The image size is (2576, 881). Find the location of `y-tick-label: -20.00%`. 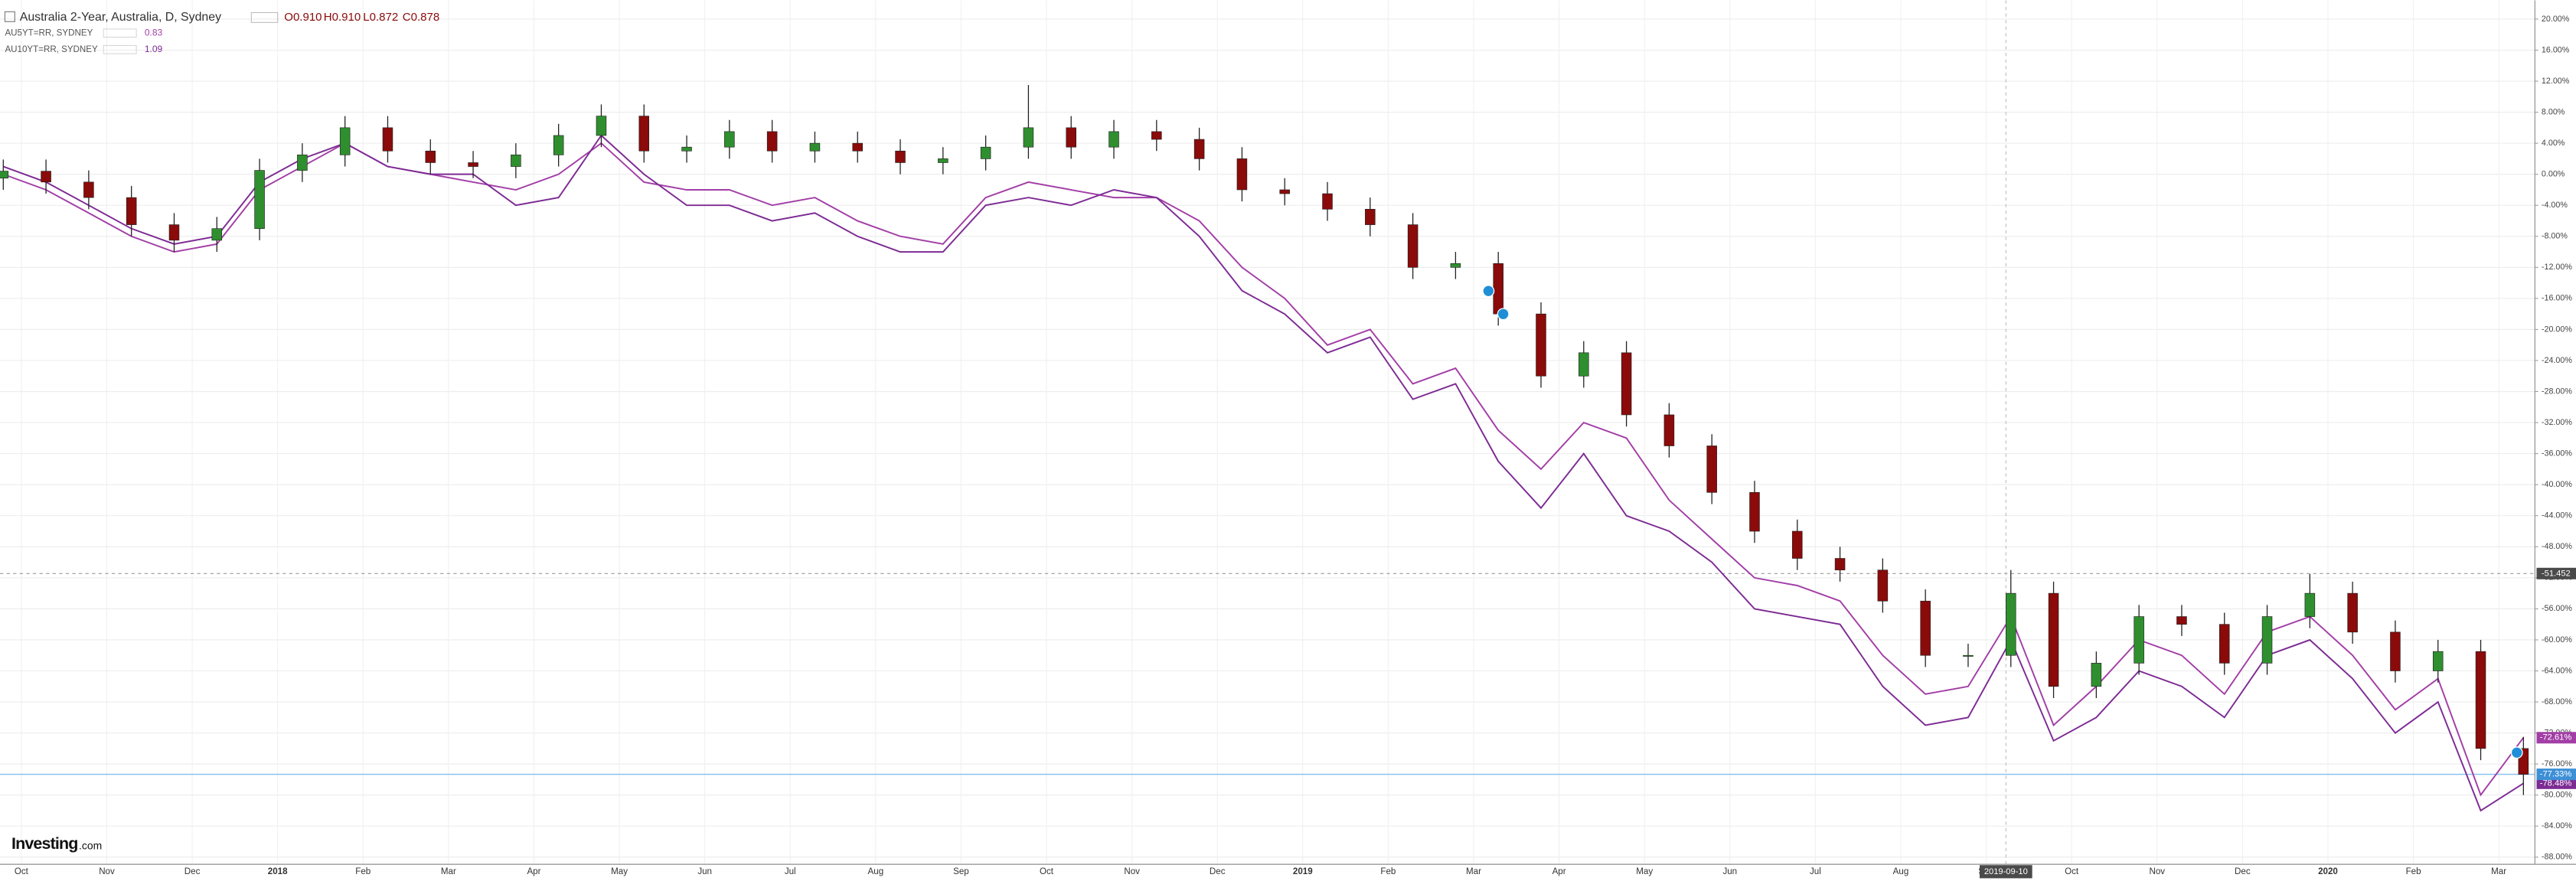

y-tick-label: -20.00% is located at coordinates (2557, 329).